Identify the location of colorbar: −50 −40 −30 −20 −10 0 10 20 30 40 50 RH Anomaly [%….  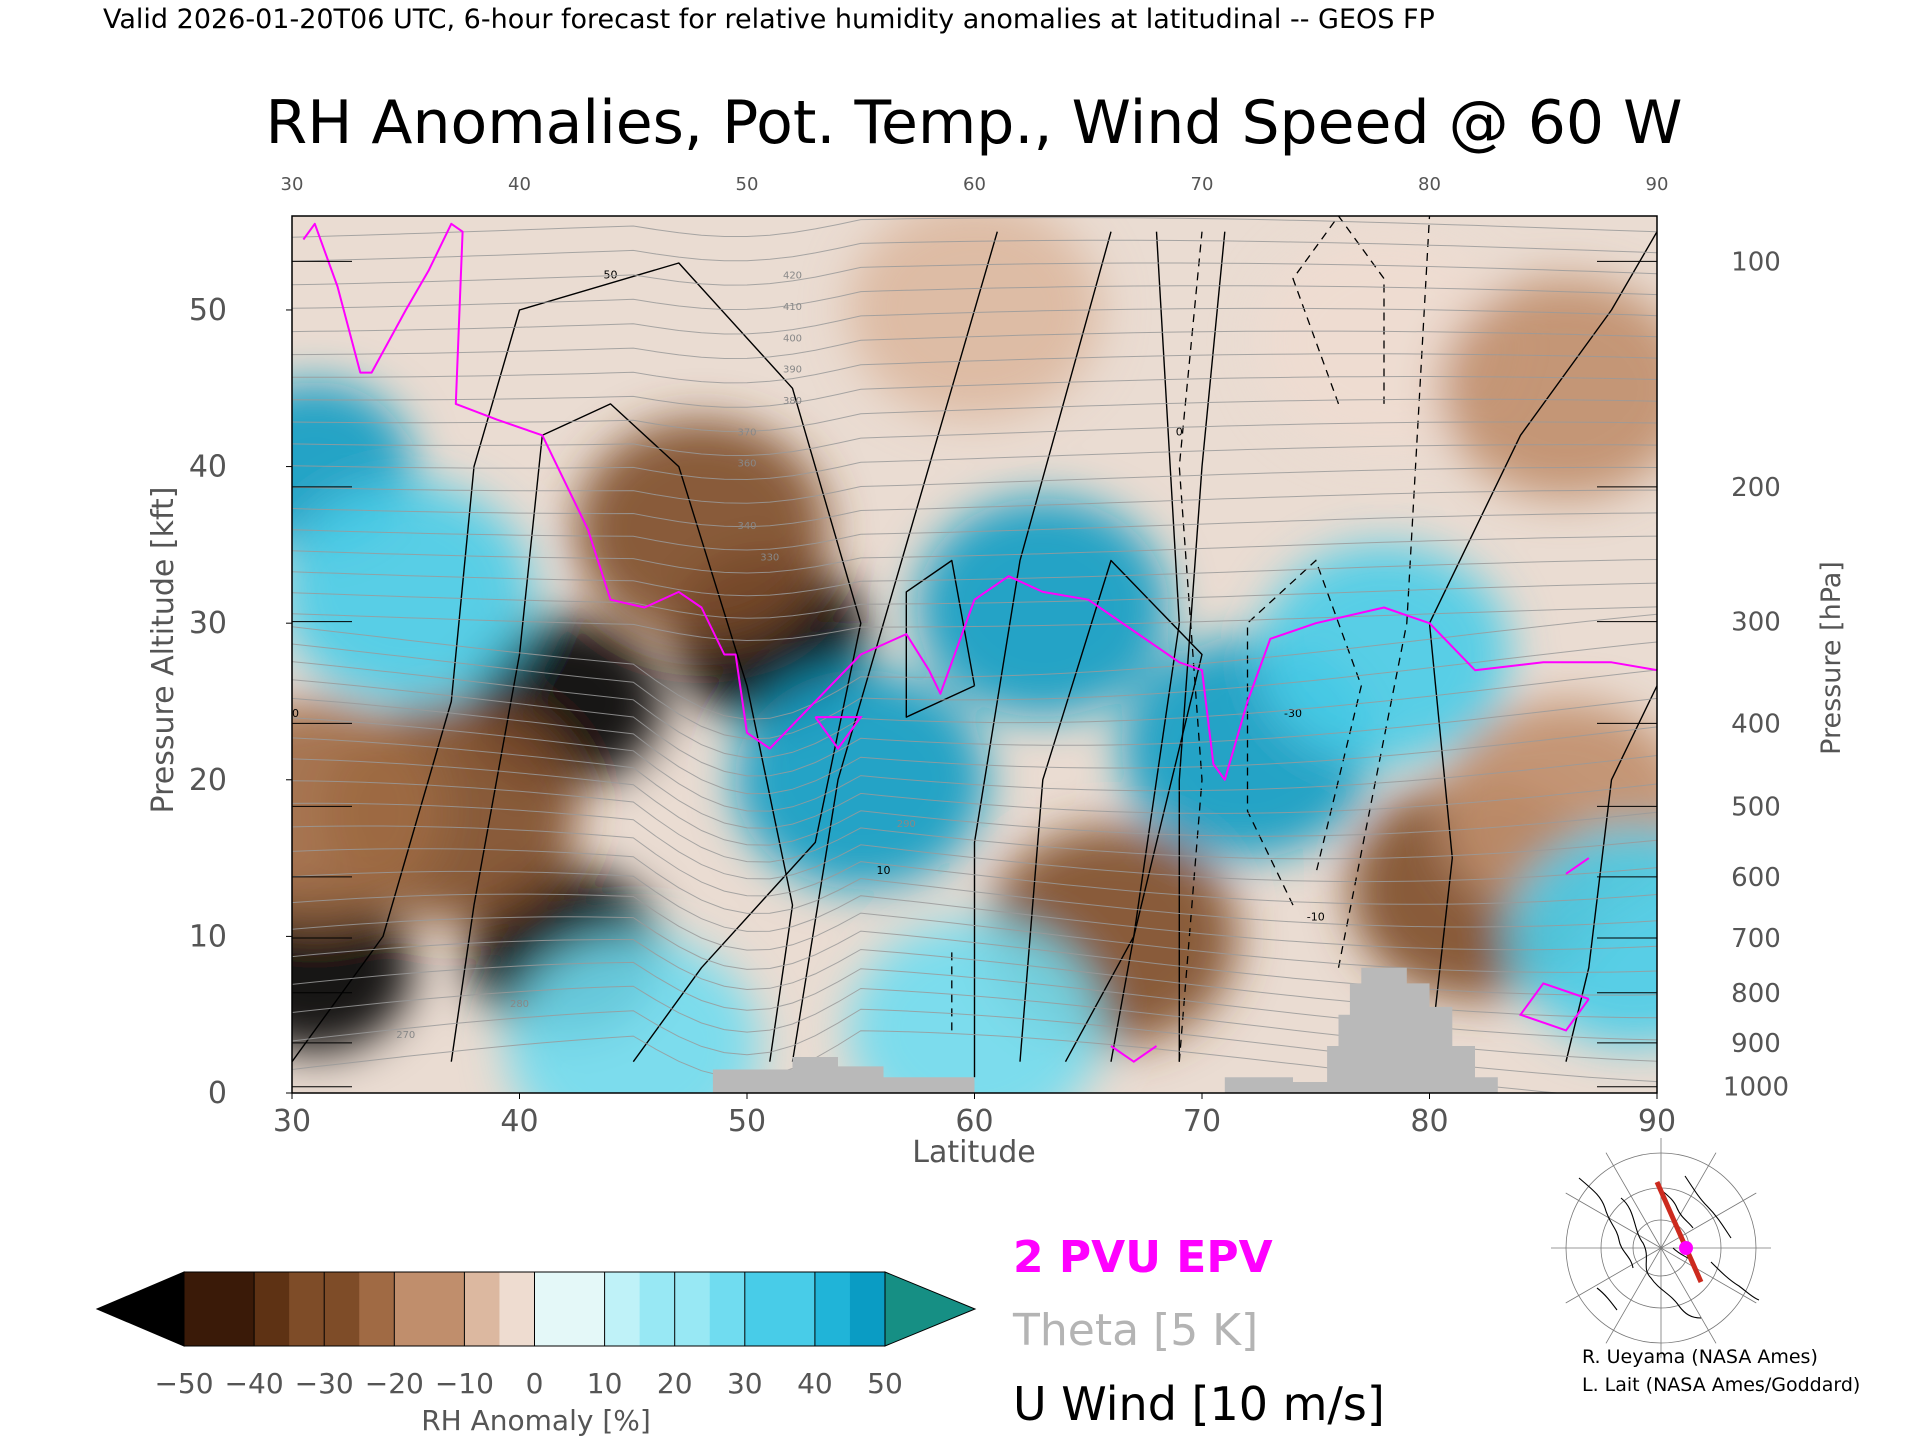
(536, 1354).